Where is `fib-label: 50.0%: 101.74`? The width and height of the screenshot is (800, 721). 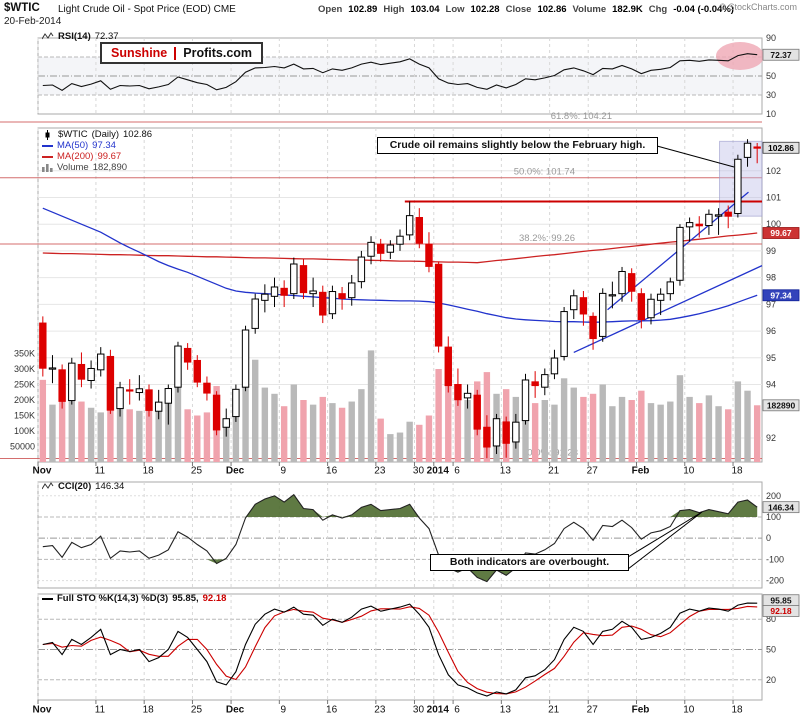
fib-label: 50.0%: 101.74 is located at coordinates (544, 172).